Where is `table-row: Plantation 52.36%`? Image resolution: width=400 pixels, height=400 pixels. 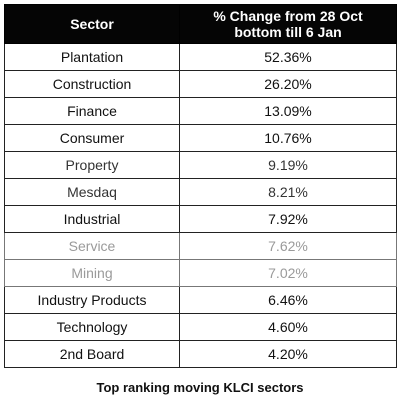 table-row: Plantation 52.36% is located at coordinates (200, 57).